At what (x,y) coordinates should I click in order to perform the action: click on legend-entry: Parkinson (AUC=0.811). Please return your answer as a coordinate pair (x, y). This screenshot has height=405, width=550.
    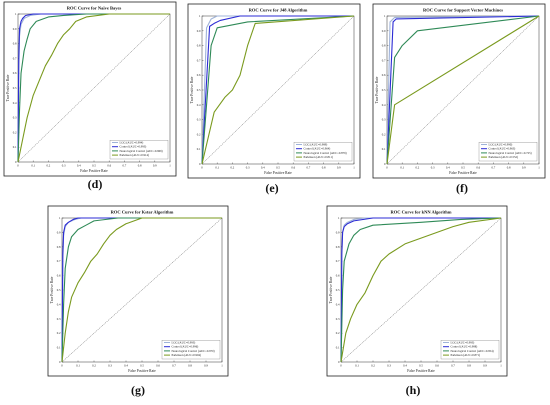
    Looking at the image, I should click on (318, 157).